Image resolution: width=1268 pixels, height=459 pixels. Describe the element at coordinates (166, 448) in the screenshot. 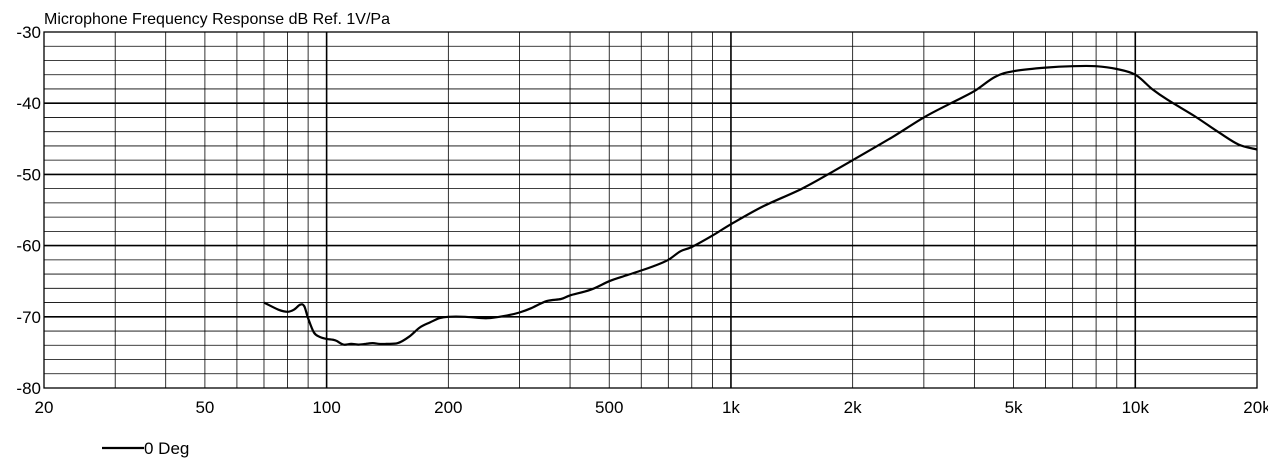

I see `legend-label-0-deg: 0 Deg` at that location.